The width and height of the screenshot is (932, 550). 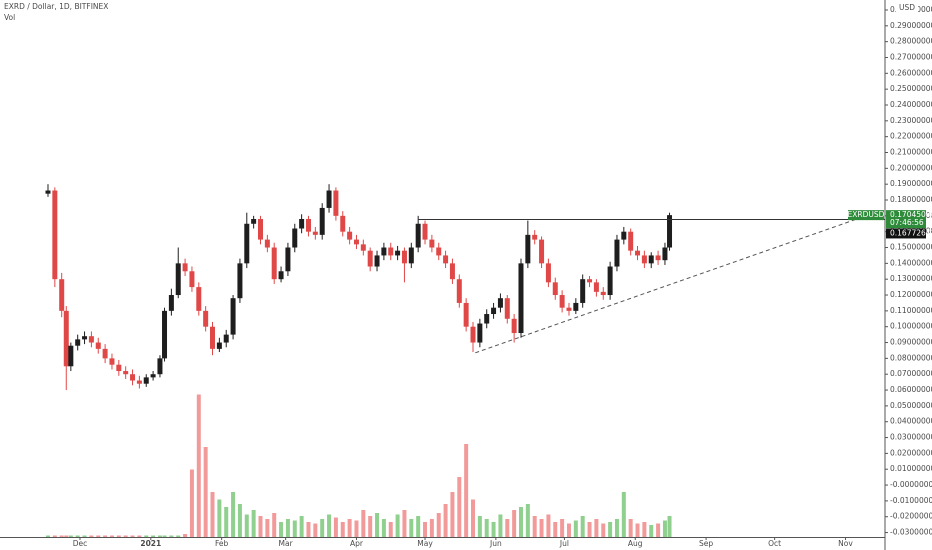 I want to click on y-tick-label: 0.10000000, so click(x=911, y=326).